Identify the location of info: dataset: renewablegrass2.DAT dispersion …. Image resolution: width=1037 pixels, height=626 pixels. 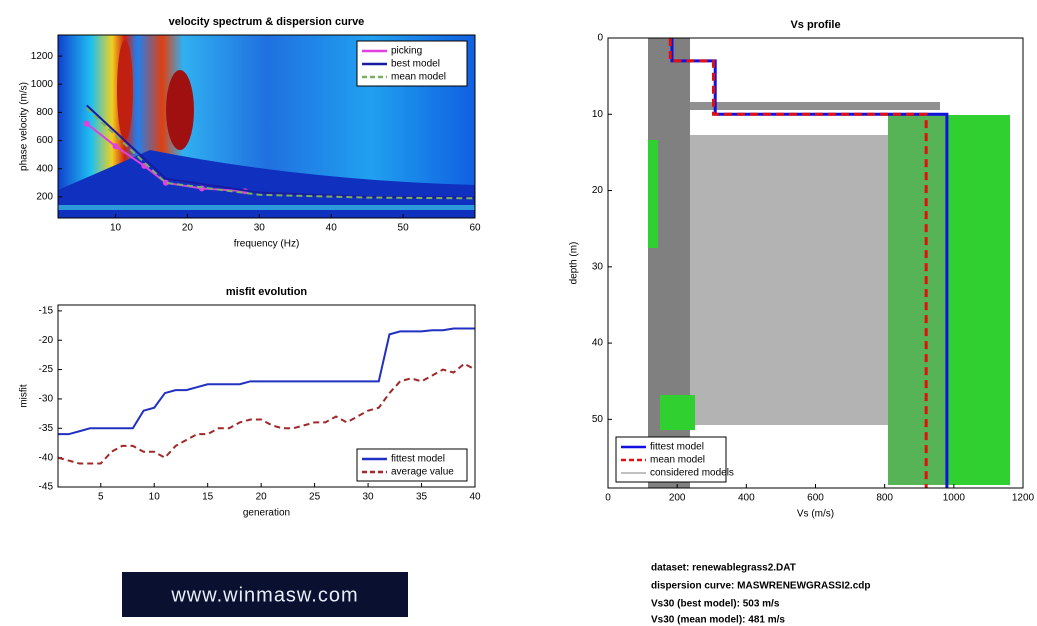
(760, 594).